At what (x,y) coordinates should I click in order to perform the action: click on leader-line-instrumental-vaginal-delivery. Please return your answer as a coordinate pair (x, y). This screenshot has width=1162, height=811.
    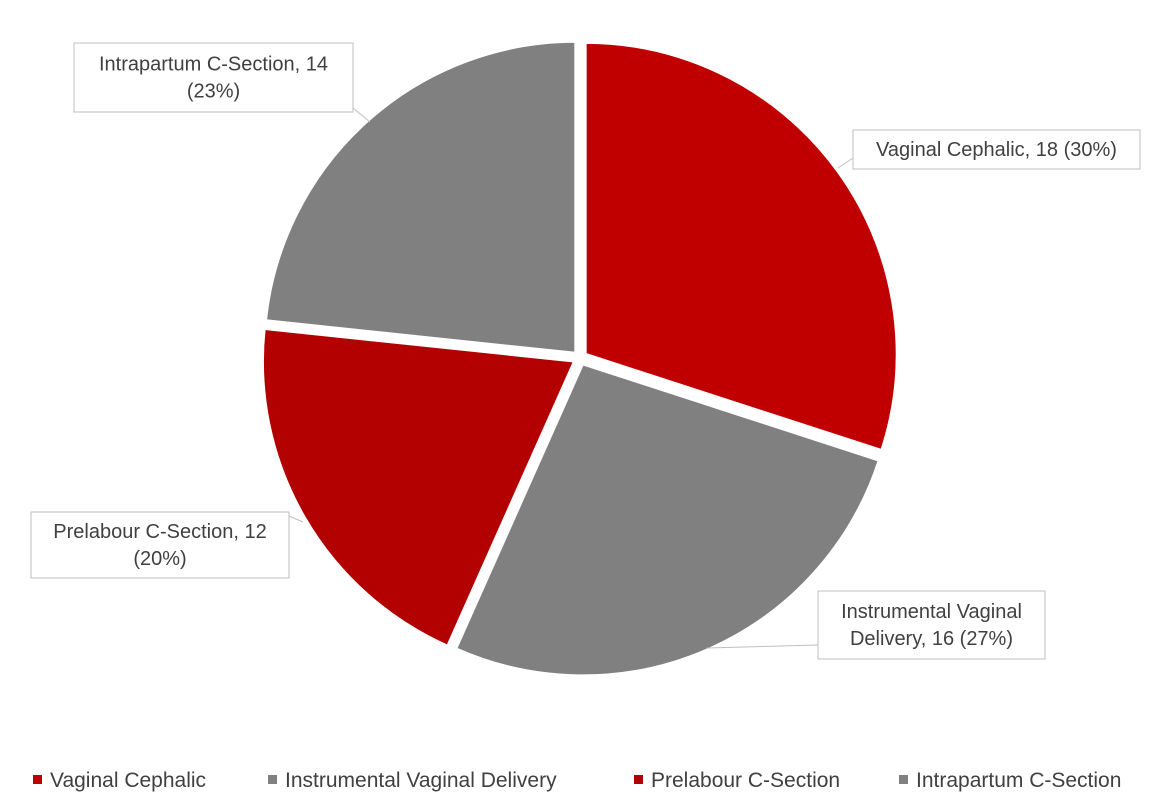
    Looking at the image, I should click on (762, 646).